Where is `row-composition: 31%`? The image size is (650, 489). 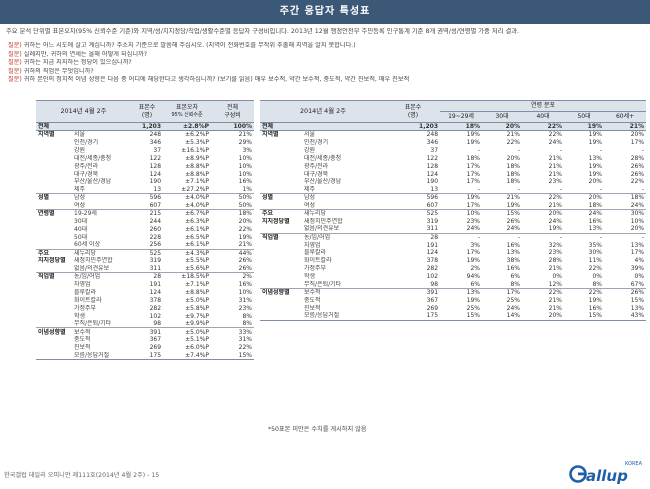
row-composition: 31% is located at coordinates (245, 300).